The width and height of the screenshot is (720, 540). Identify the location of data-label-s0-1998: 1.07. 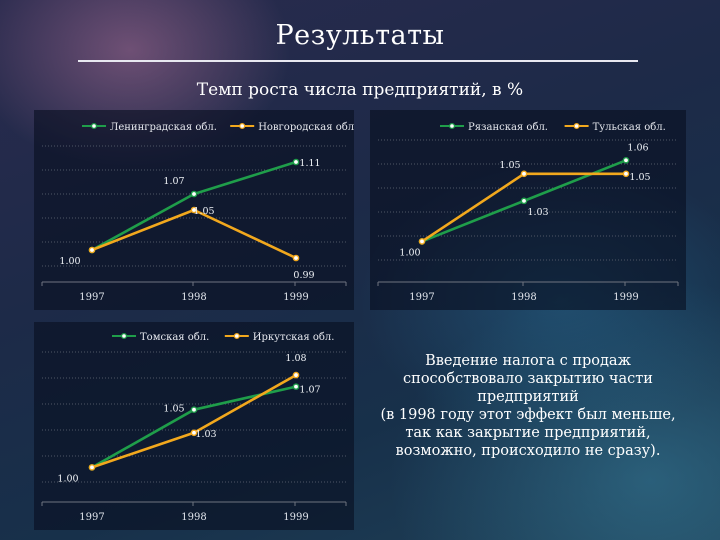
(173, 181).